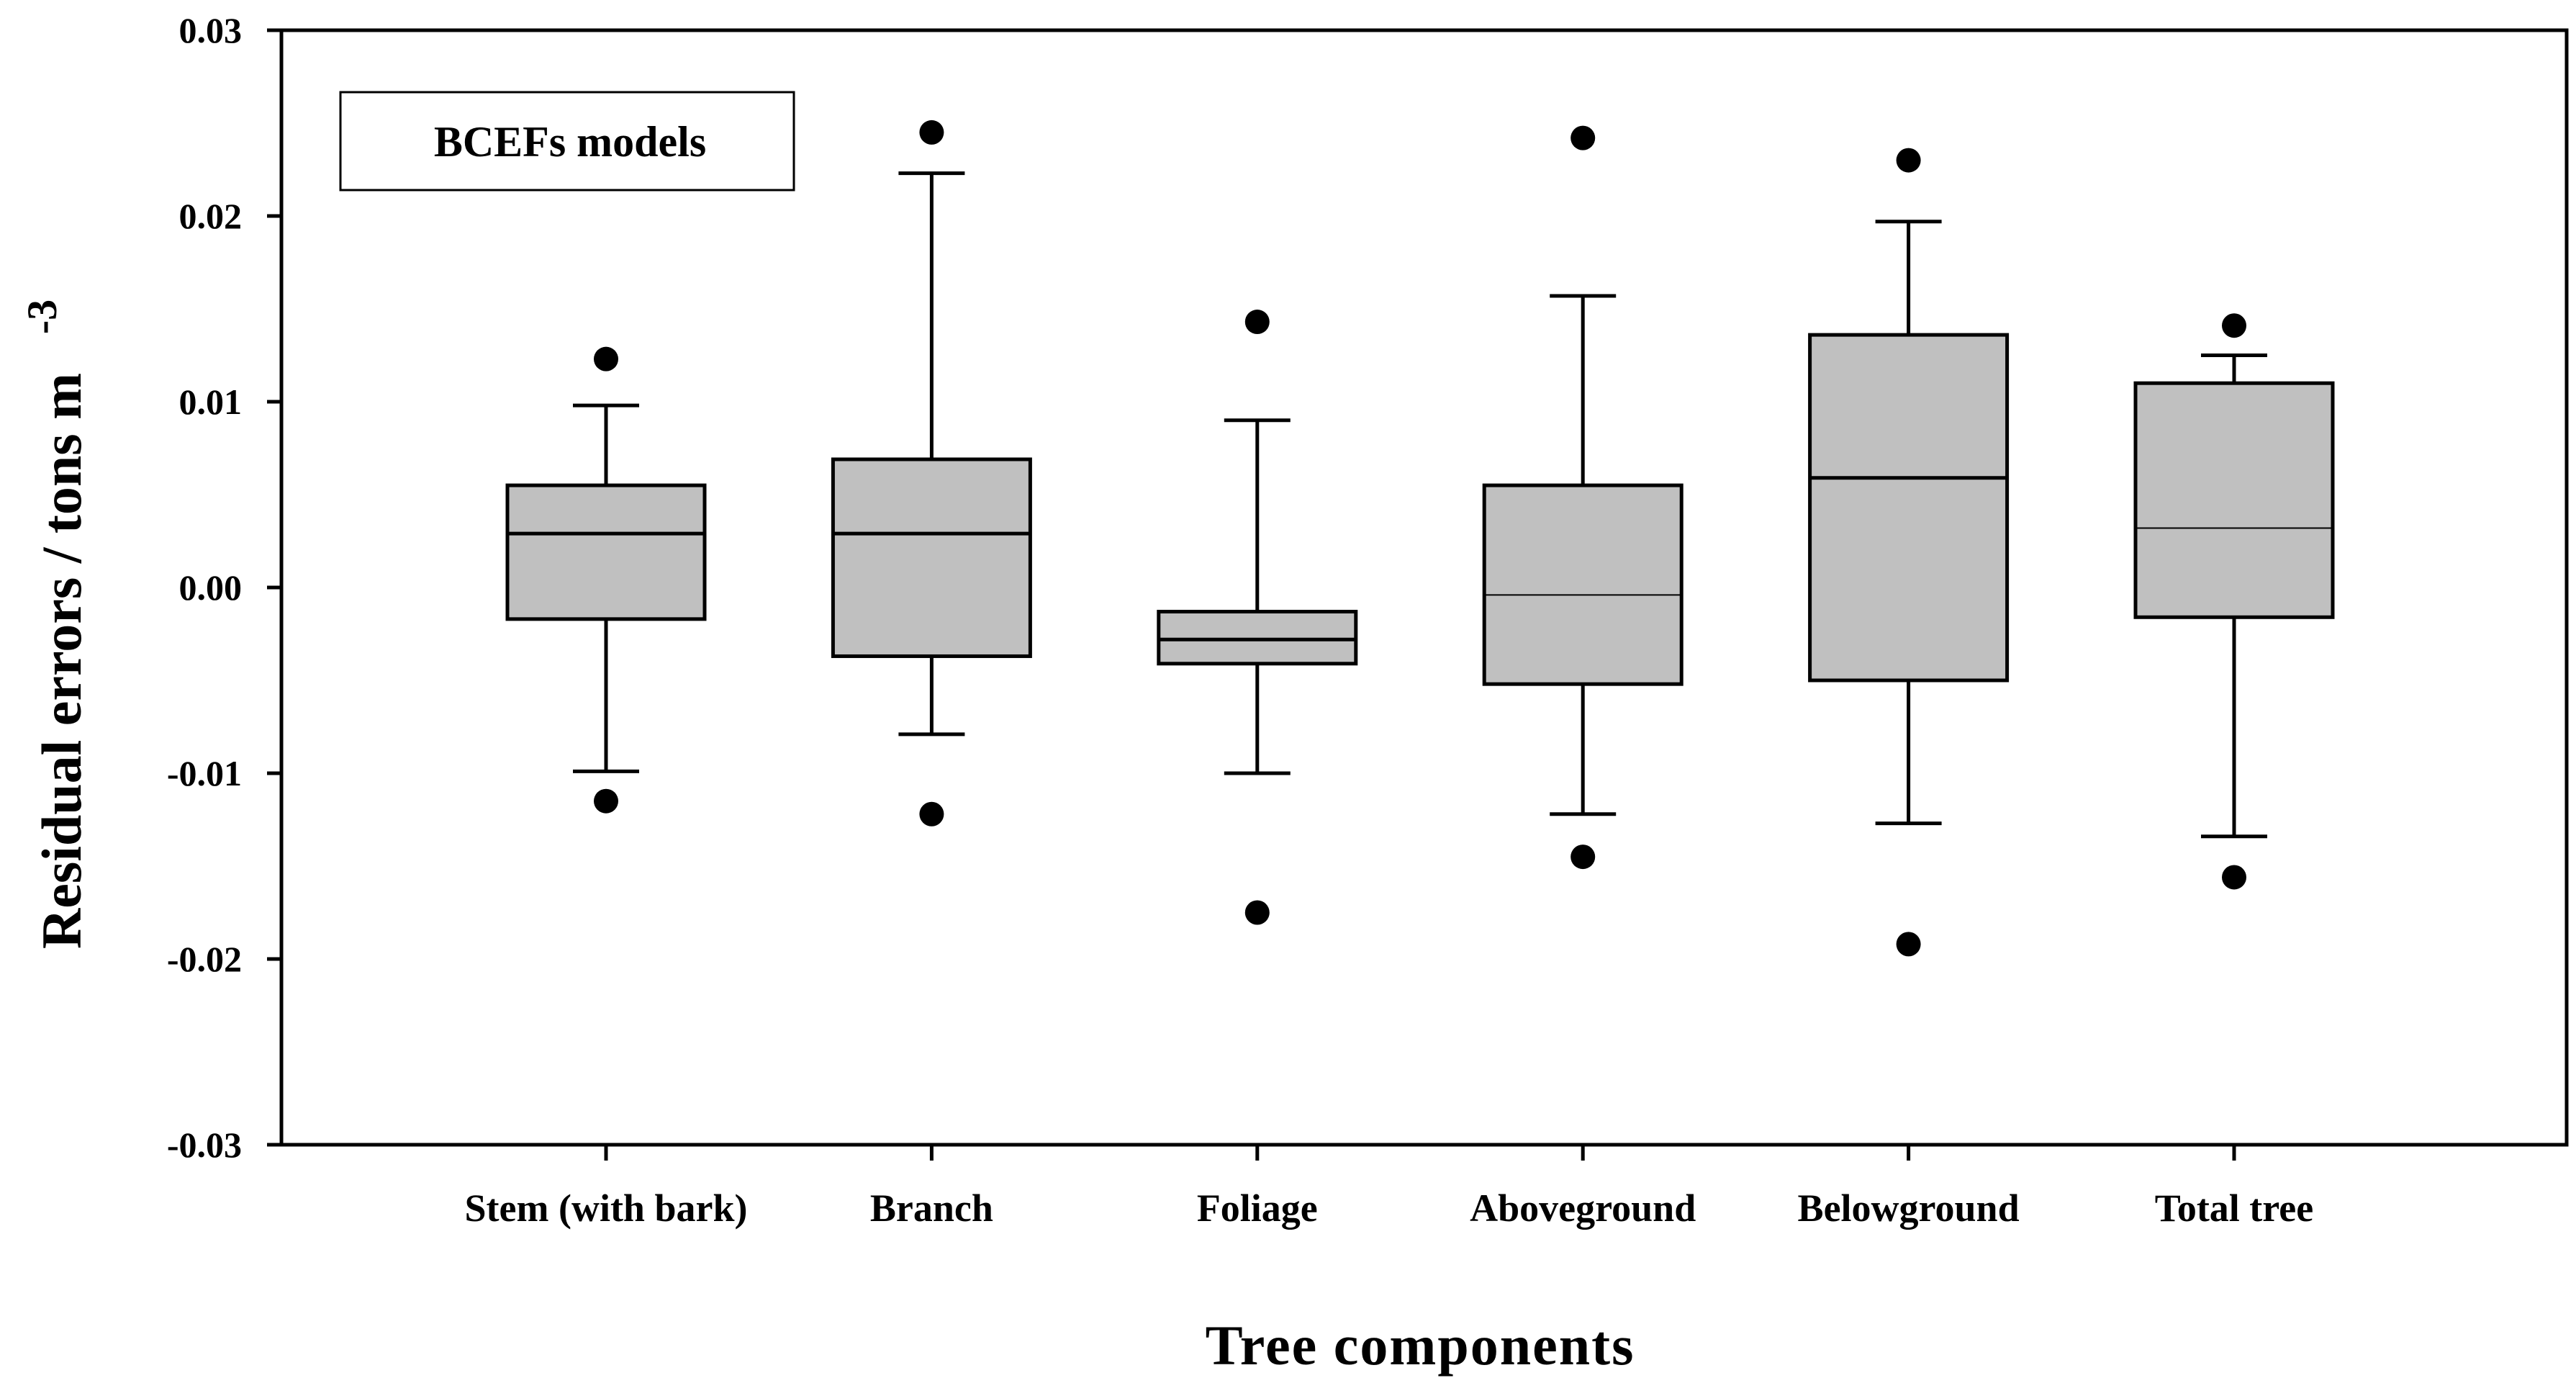 The width and height of the screenshot is (2576, 1396). Describe the element at coordinates (1257, 1208) in the screenshot. I see `x-tick-label: Foliage` at that location.